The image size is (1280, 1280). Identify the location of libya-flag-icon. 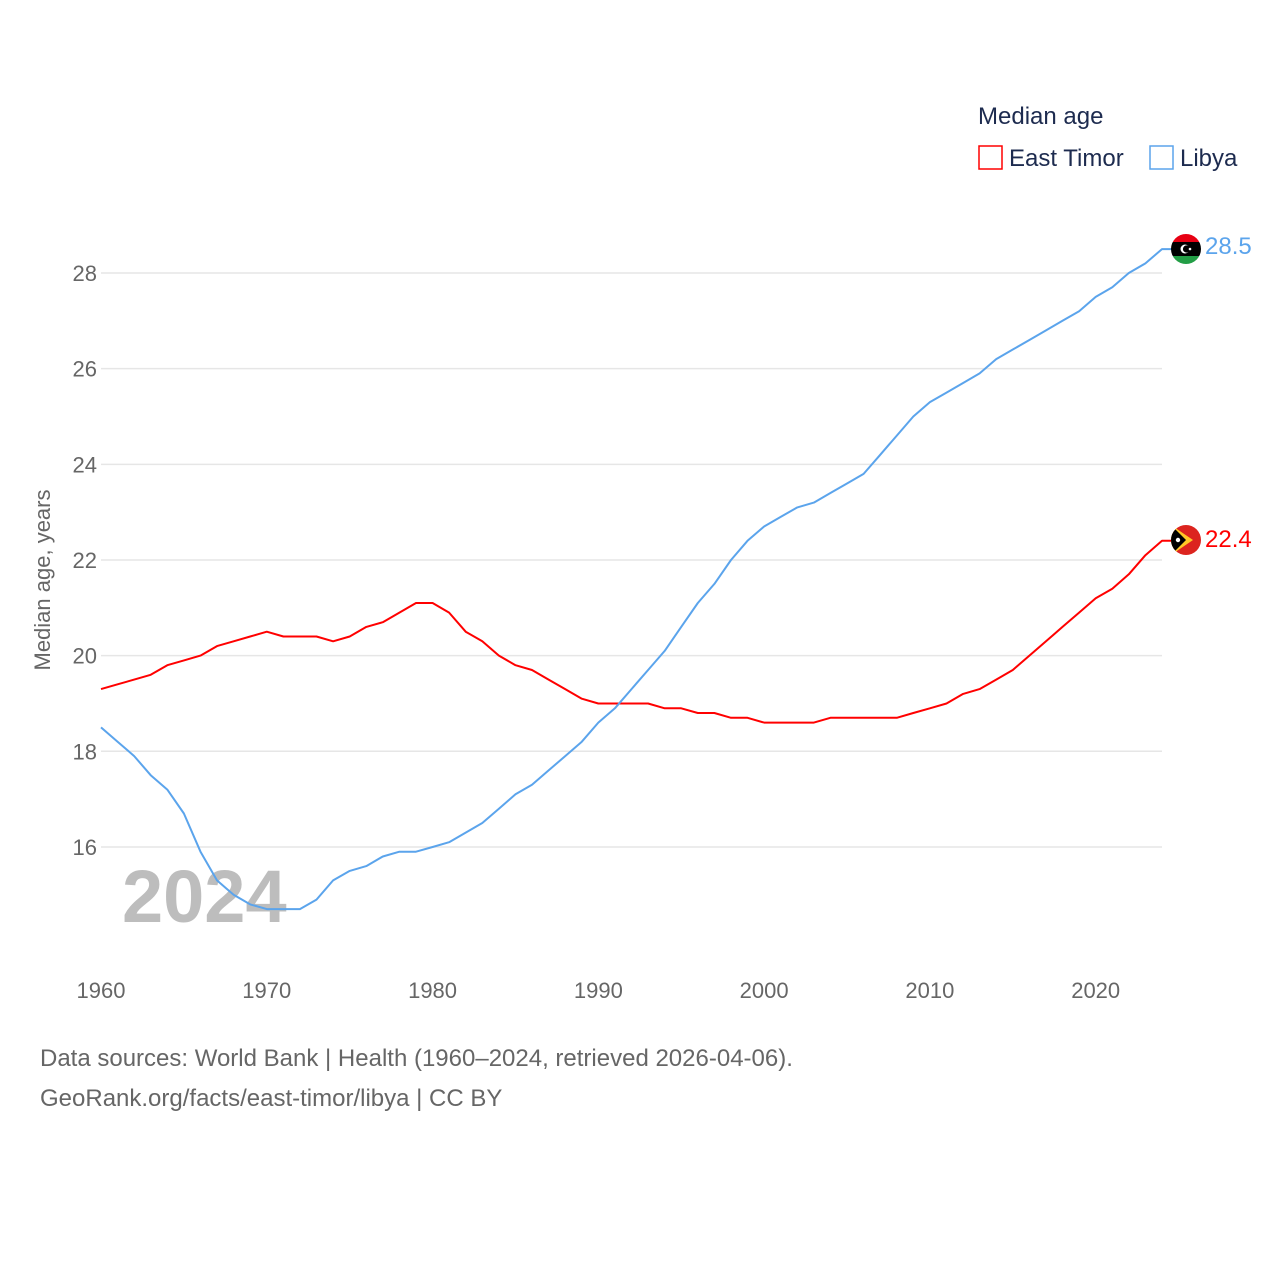
(1186, 249).